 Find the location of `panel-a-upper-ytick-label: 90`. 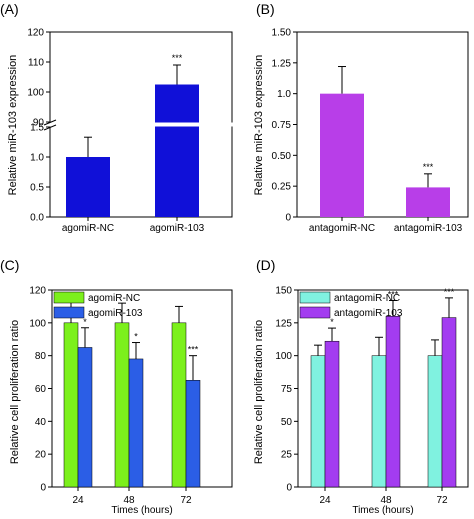

panel-a-upper-ytick-label: 90 is located at coordinates (39, 123).